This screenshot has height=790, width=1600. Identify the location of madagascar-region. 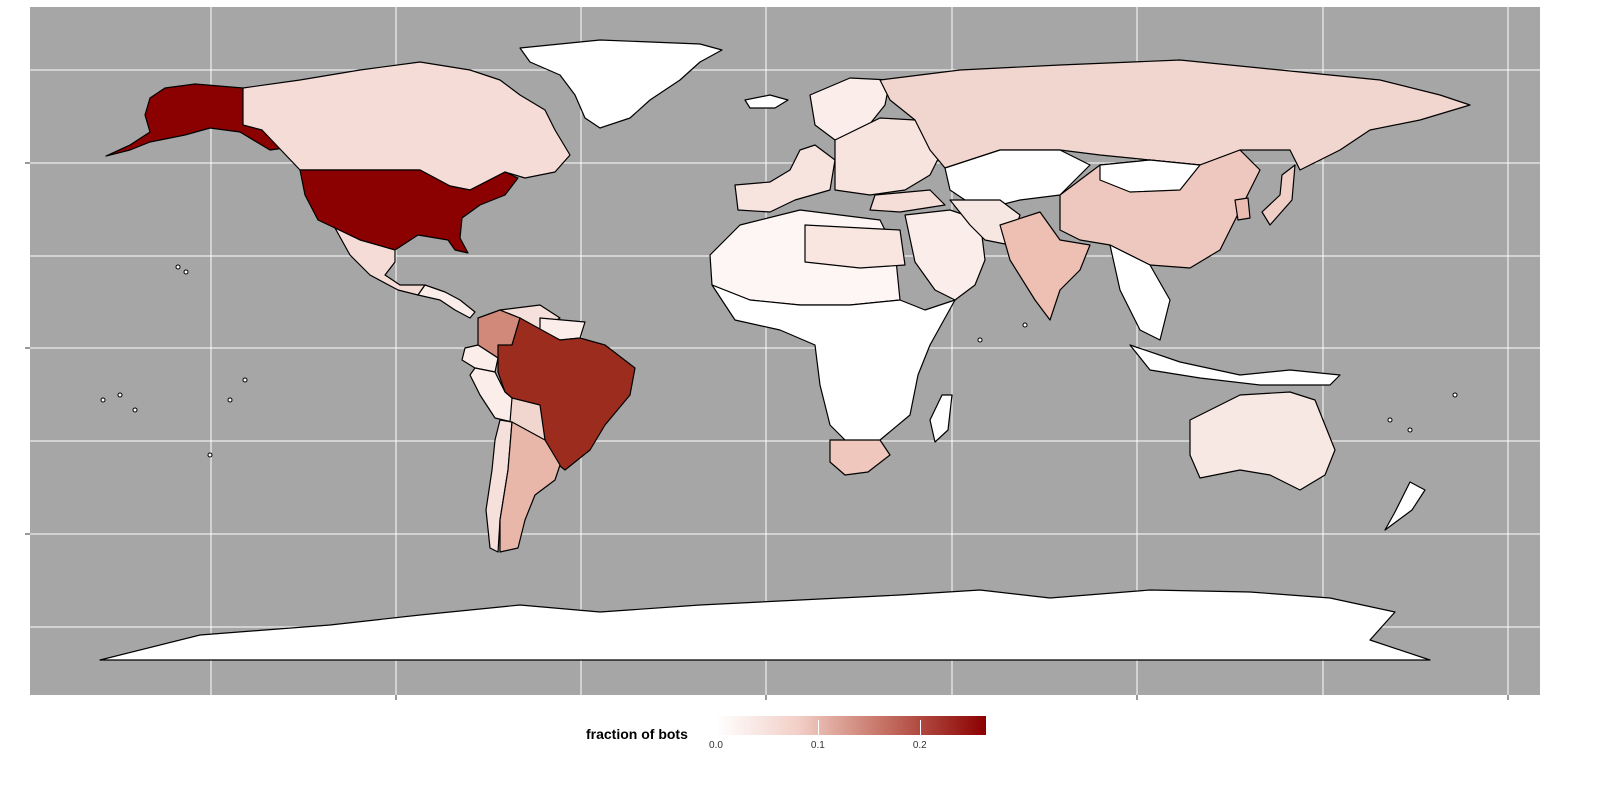
(941, 418).